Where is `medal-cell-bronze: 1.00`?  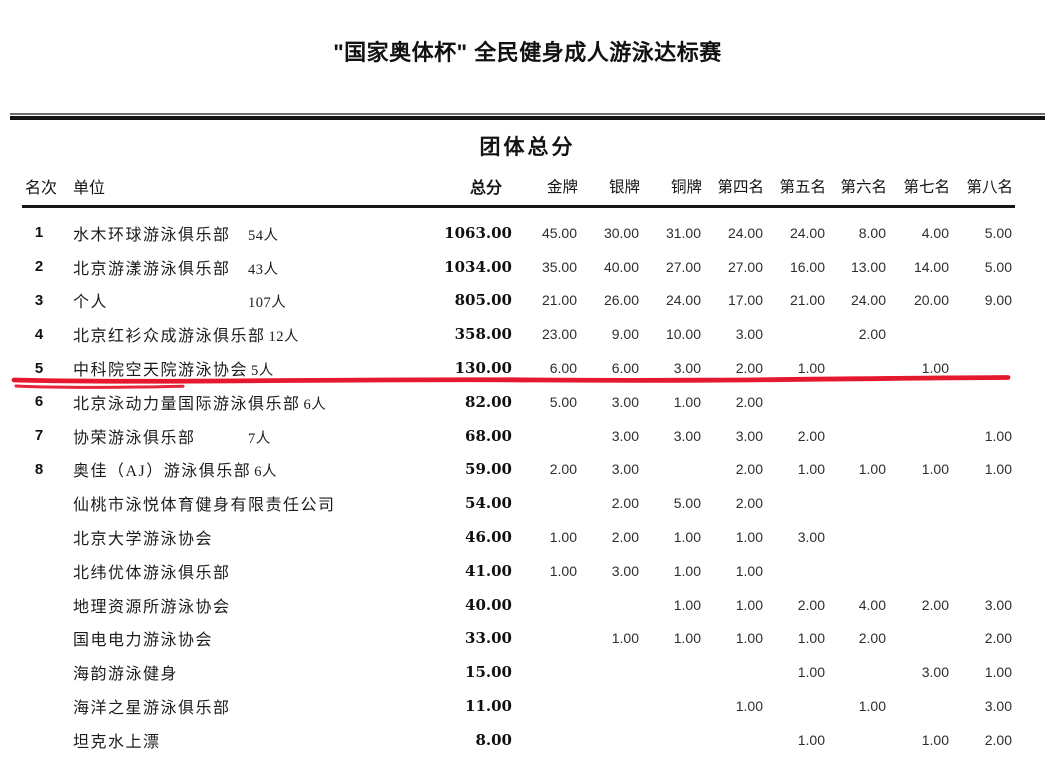 medal-cell-bronze: 1.00 is located at coordinates (687, 537).